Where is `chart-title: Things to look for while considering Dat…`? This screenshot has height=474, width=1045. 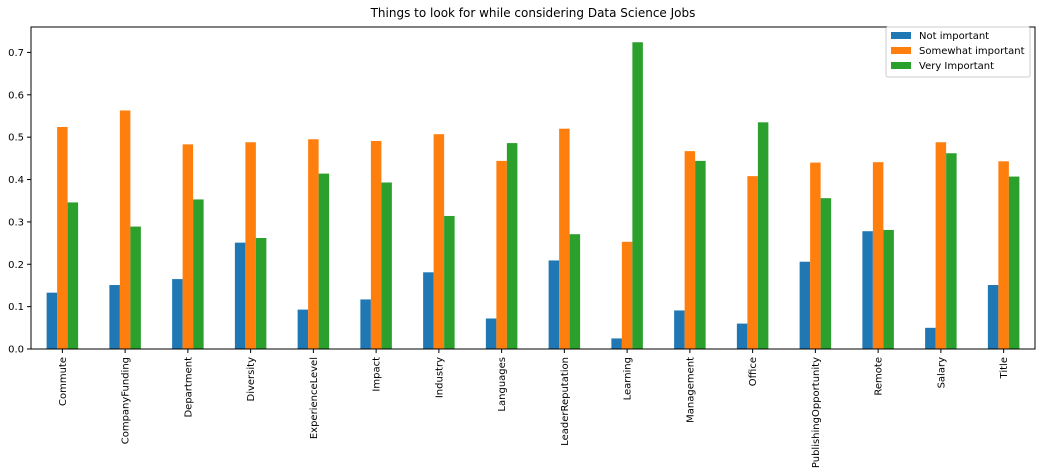
chart-title: Things to look for while considering Dat… is located at coordinates (533, 13).